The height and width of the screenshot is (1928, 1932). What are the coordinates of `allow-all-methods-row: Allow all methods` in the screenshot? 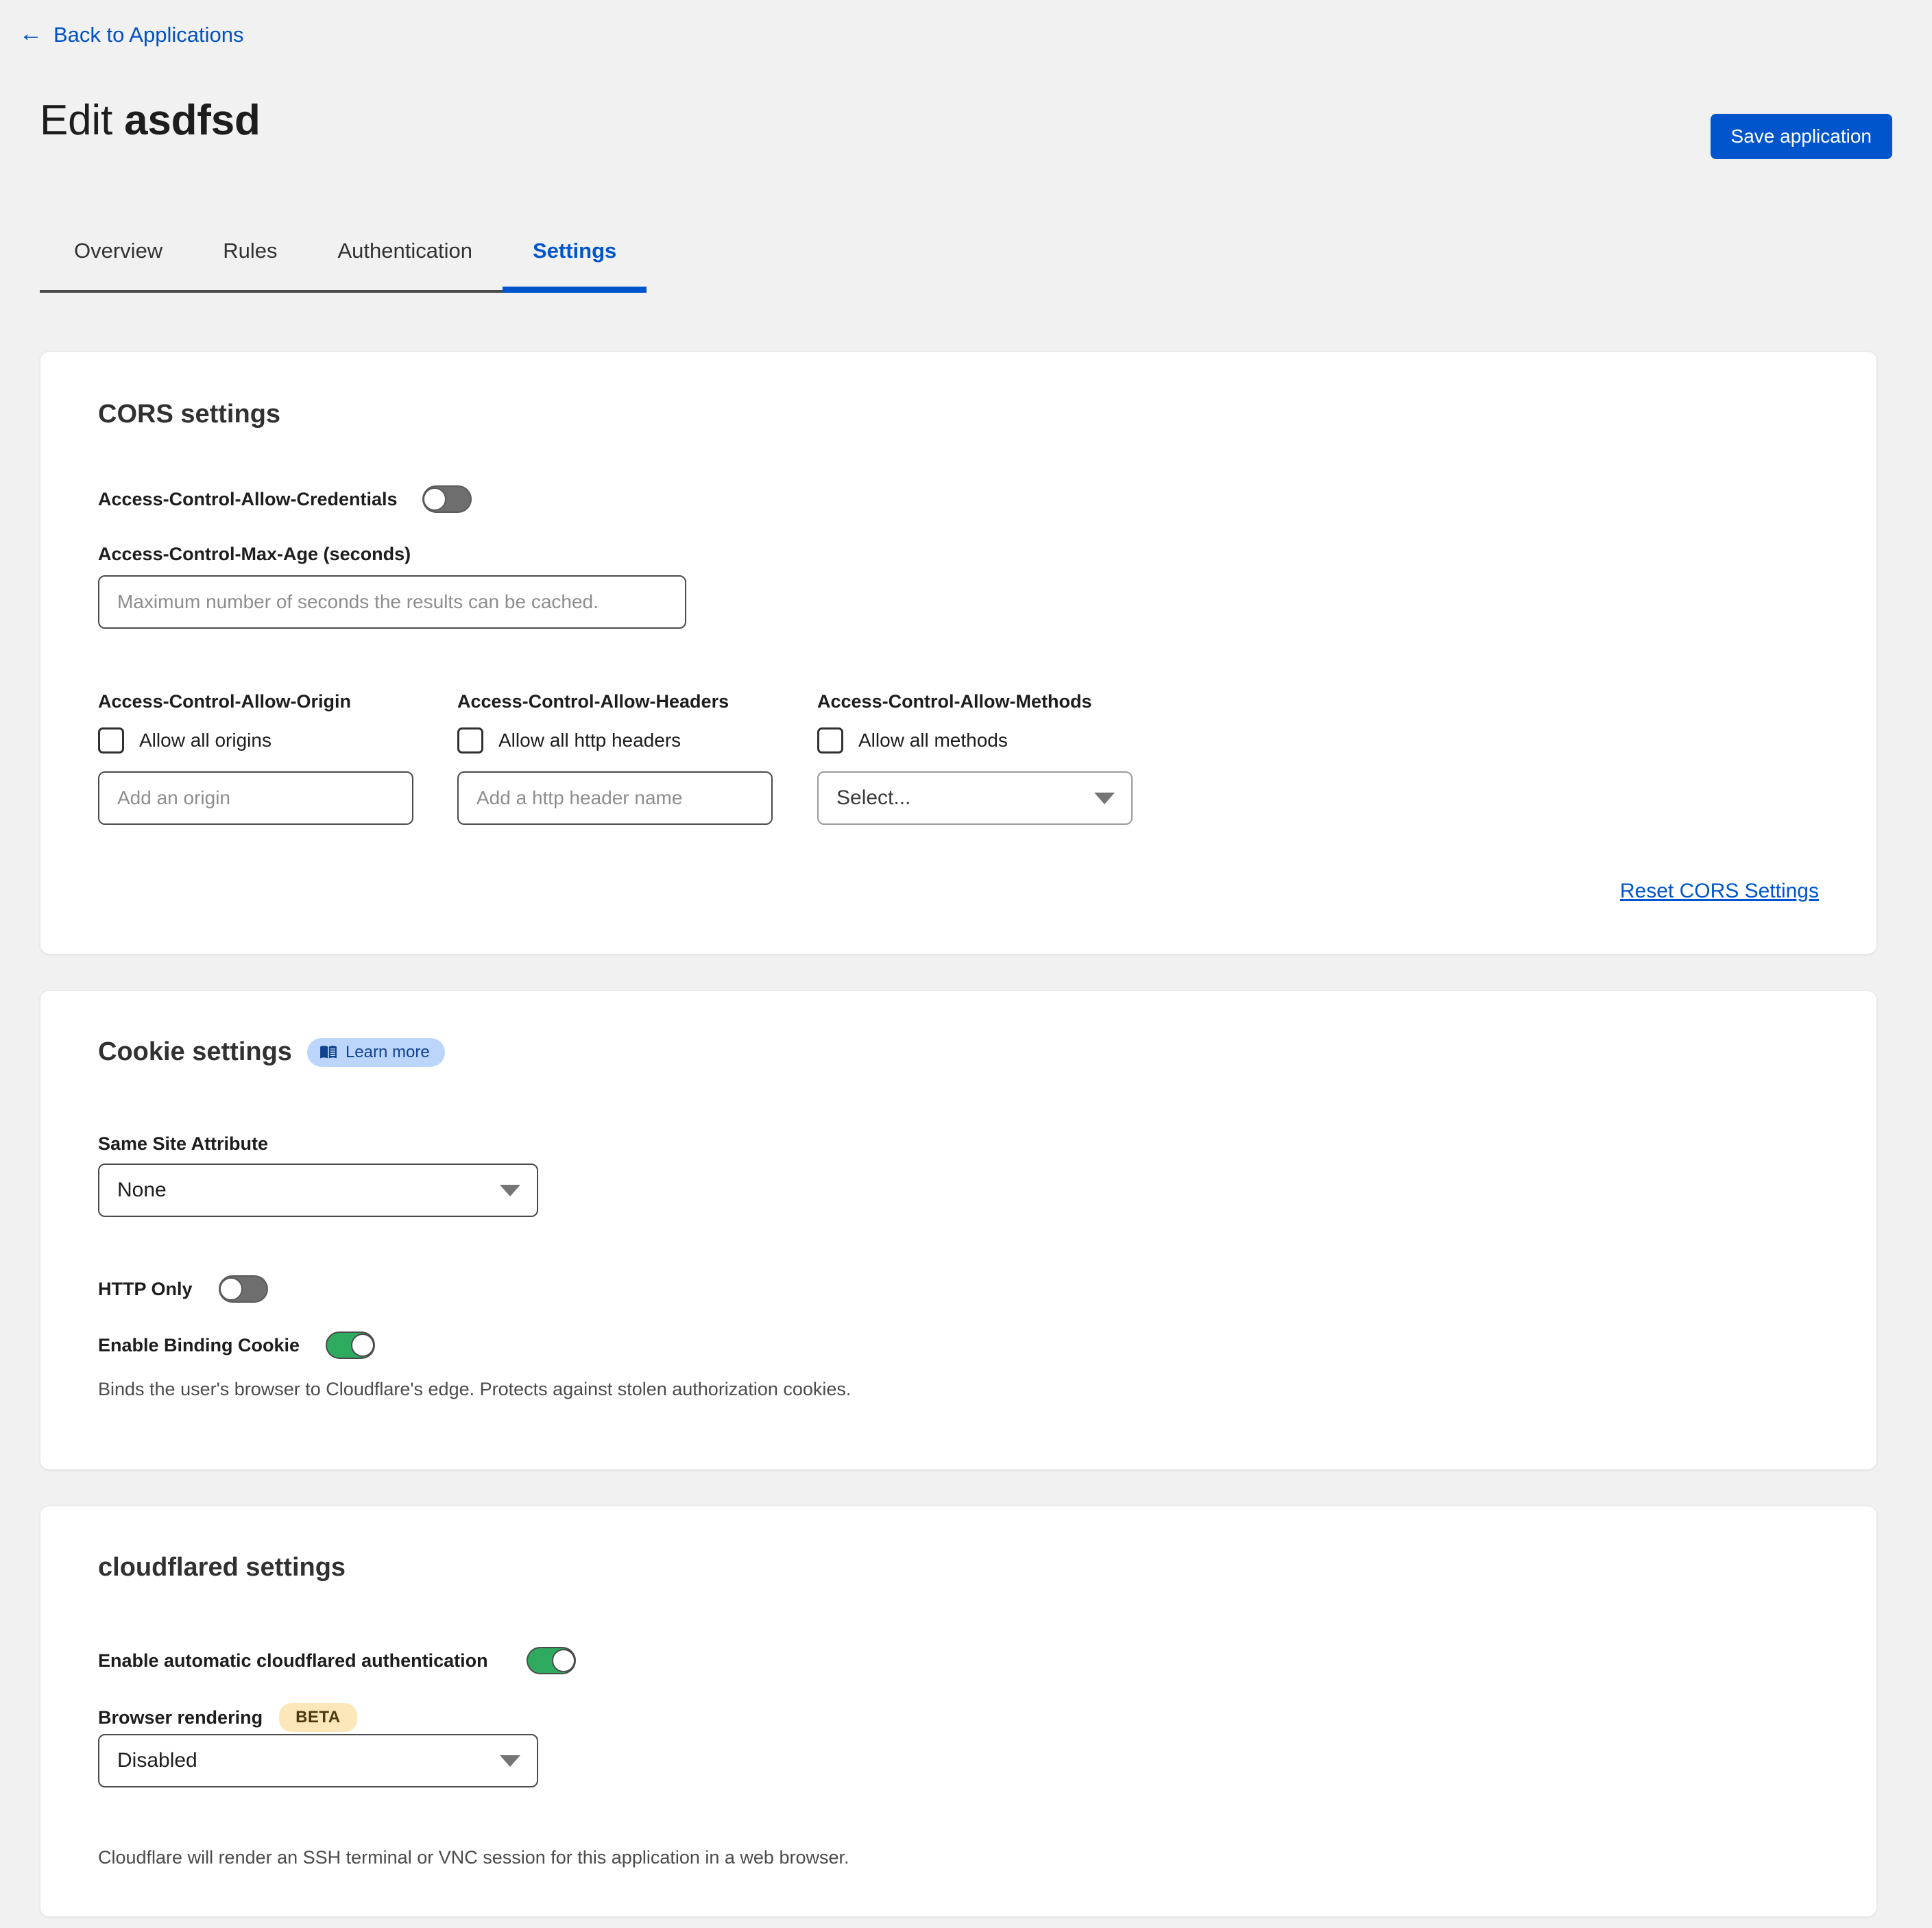 It's located at (975, 740).